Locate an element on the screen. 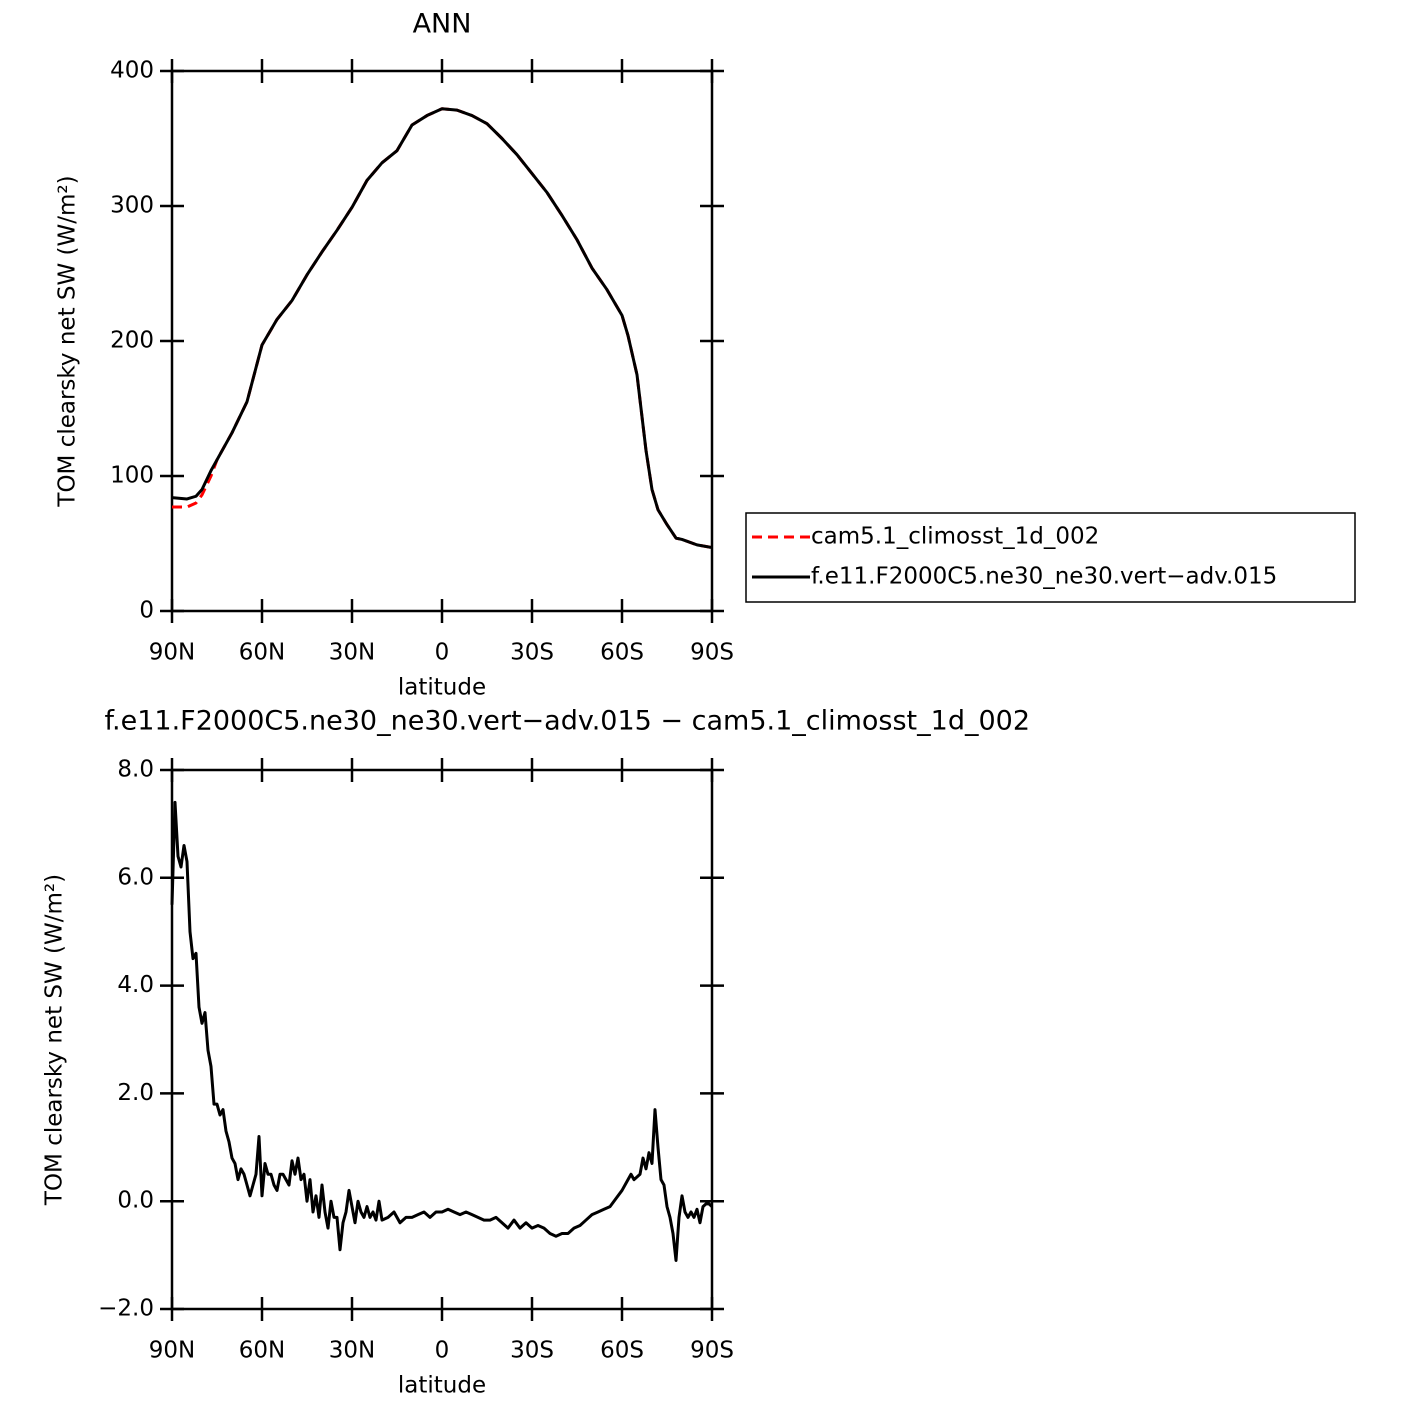  y-tick-label: 6.0 is located at coordinates (135, 877).